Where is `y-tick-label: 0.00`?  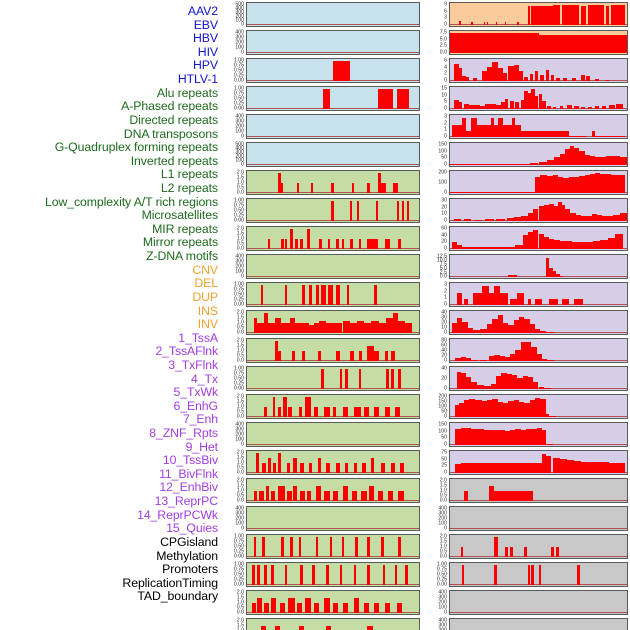
y-tick-label: 0.00 is located at coordinates (238, 108).